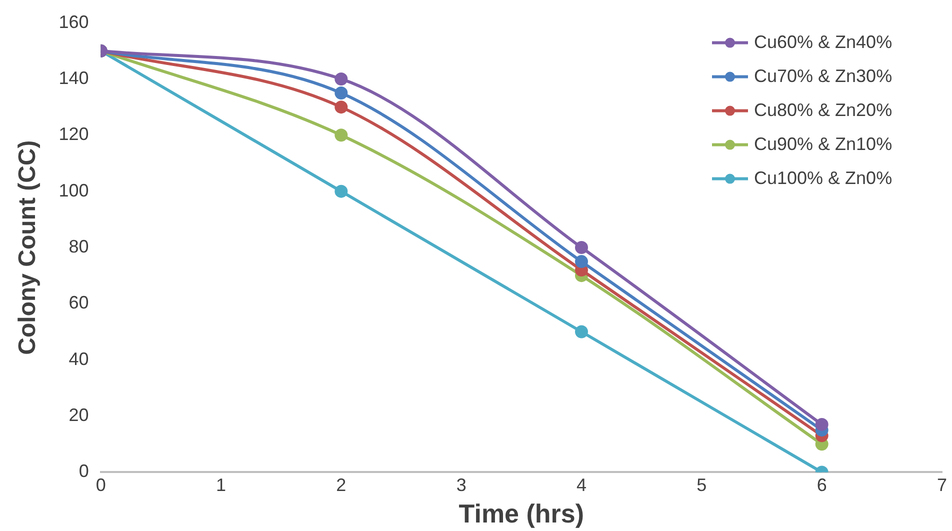  Describe the element at coordinates (73, 134) in the screenshot. I see `y-tick-label: 120` at that location.